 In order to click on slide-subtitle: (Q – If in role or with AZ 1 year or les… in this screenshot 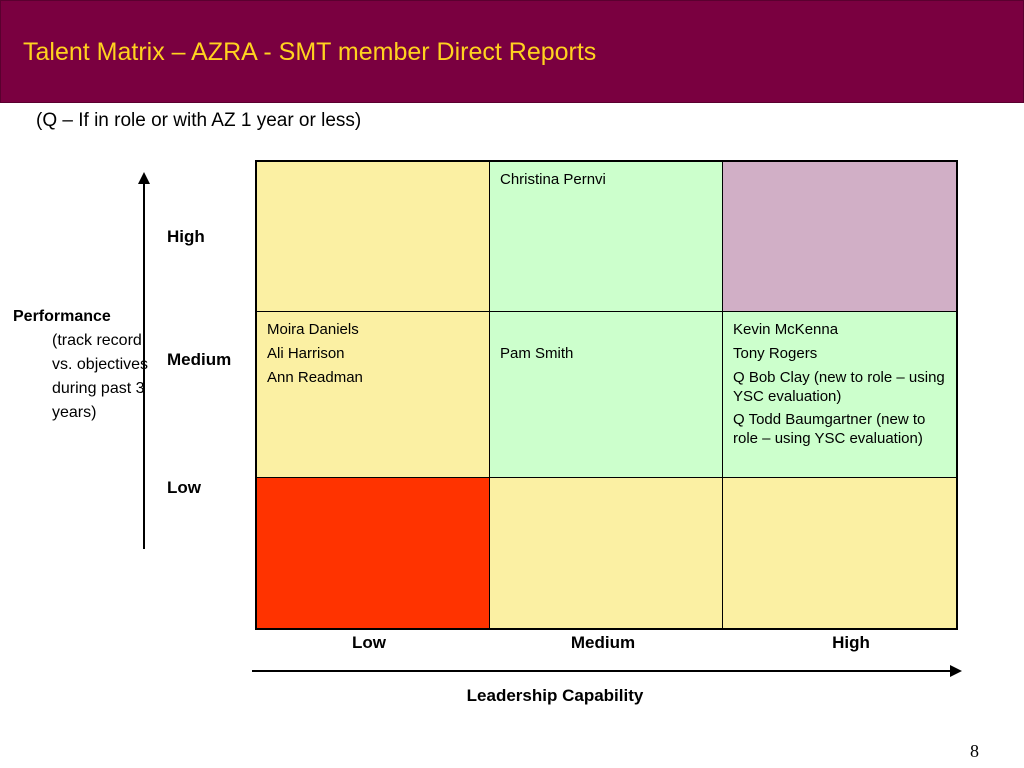, I will do `click(199, 120)`.